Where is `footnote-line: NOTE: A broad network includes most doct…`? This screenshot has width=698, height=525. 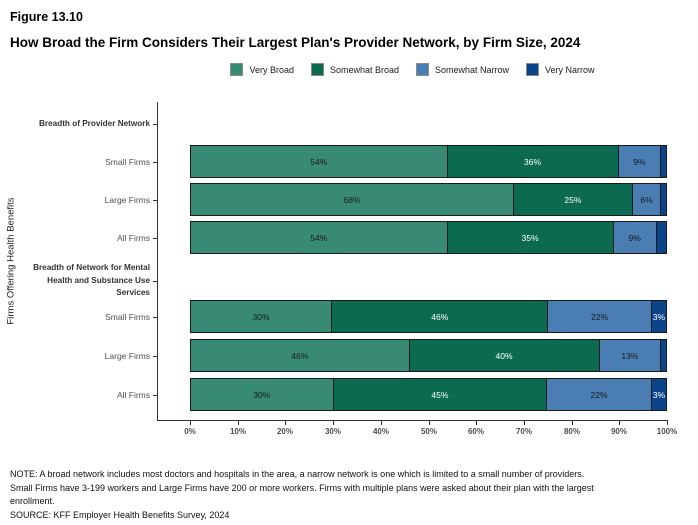
footnote-line: NOTE: A broad network includes most doct… is located at coordinates (297, 474).